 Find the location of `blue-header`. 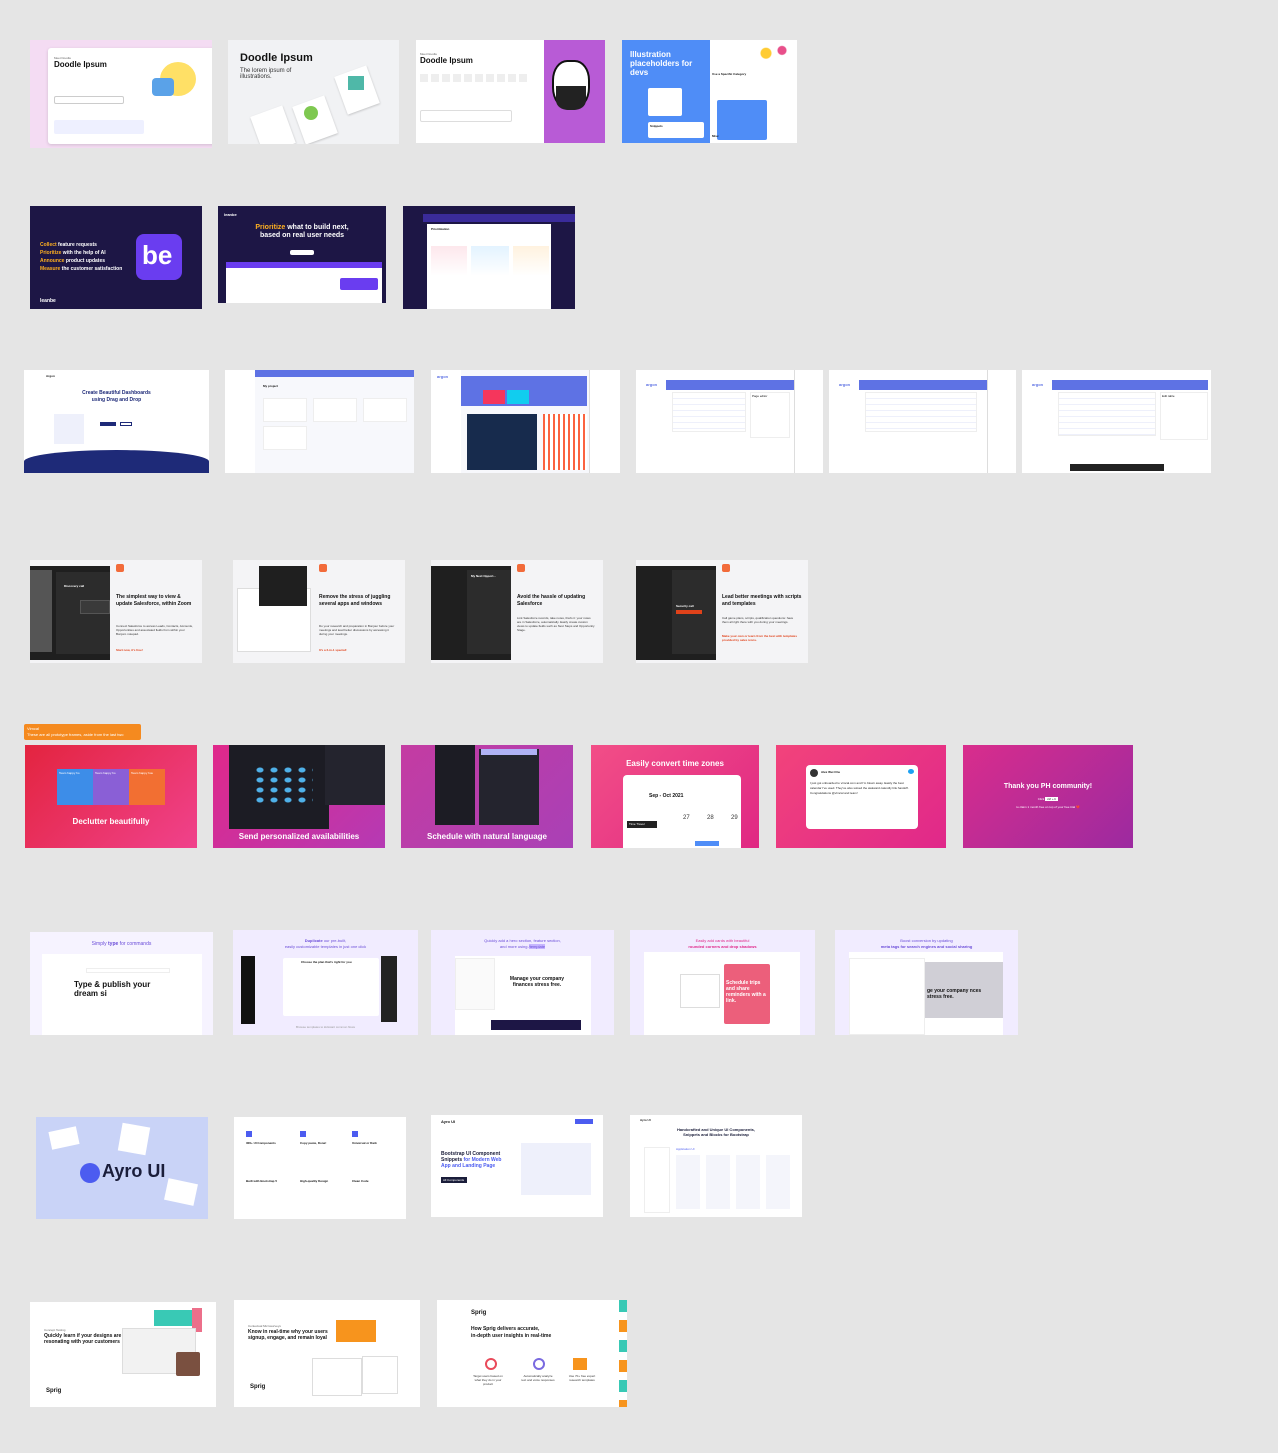

blue-header is located at coordinates (730, 385).